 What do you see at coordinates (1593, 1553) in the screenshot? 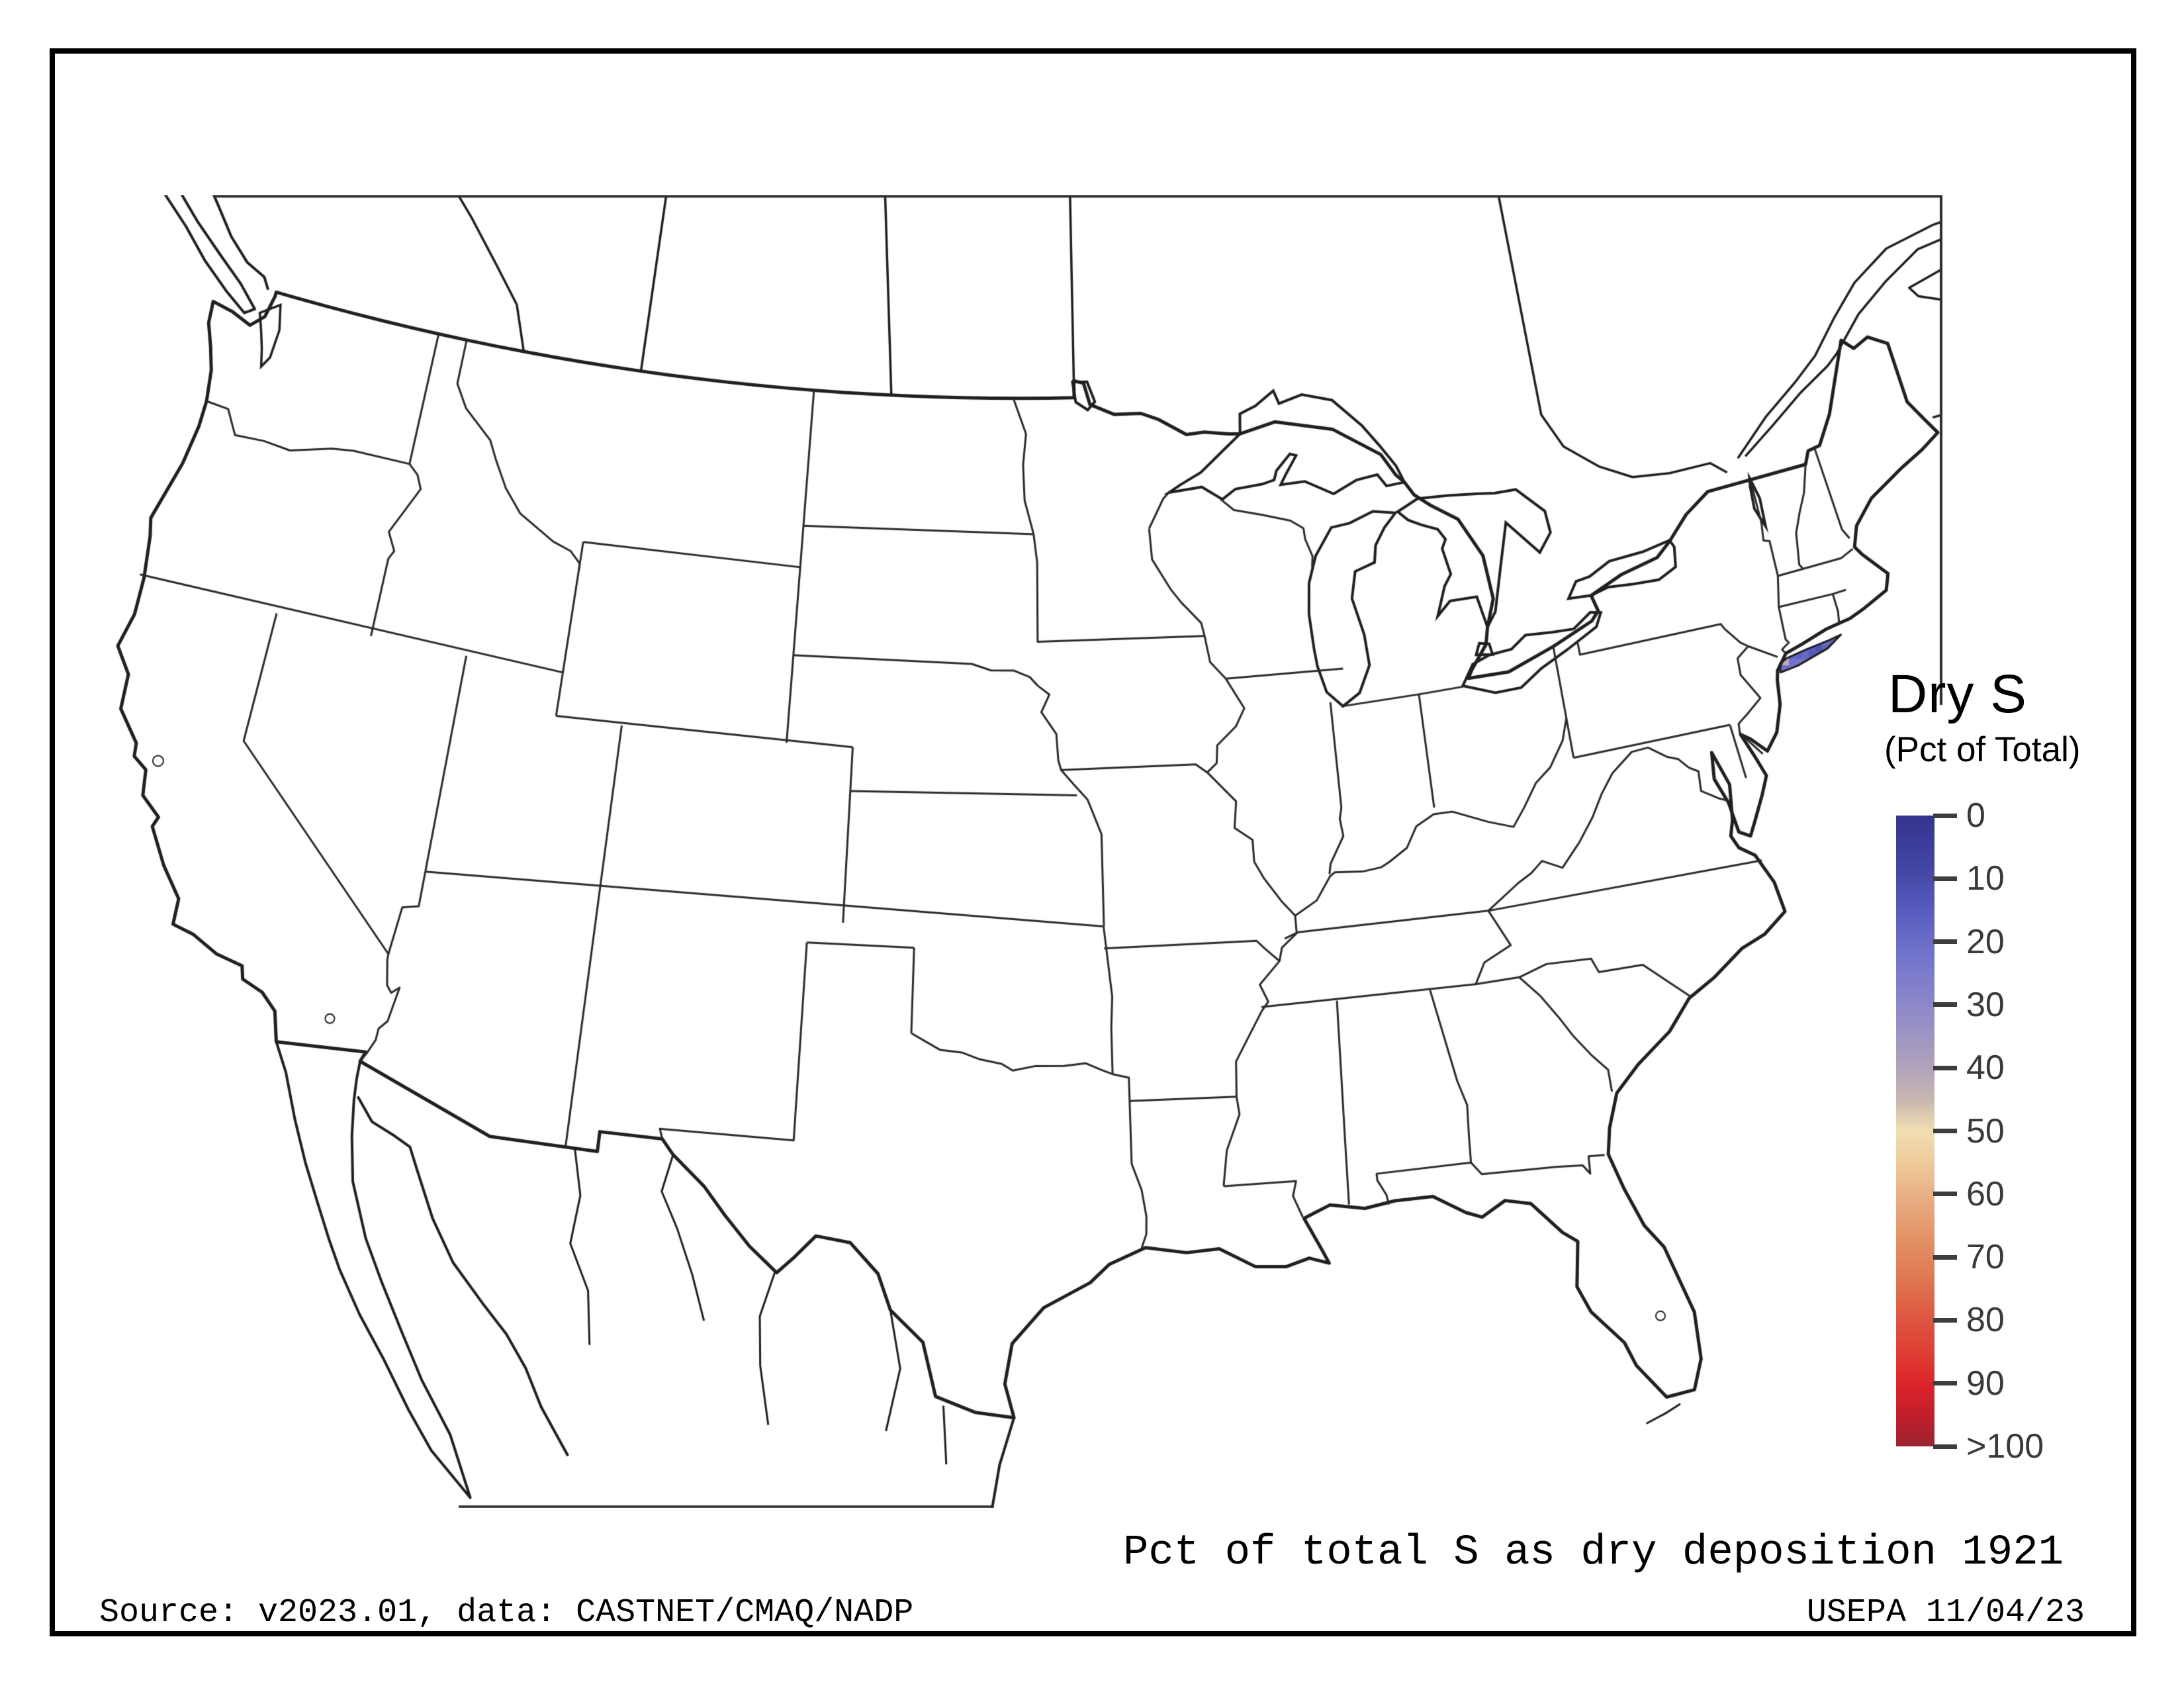
I see `map-caption: Pct of total S as dry deposition 1921` at bounding box center [1593, 1553].